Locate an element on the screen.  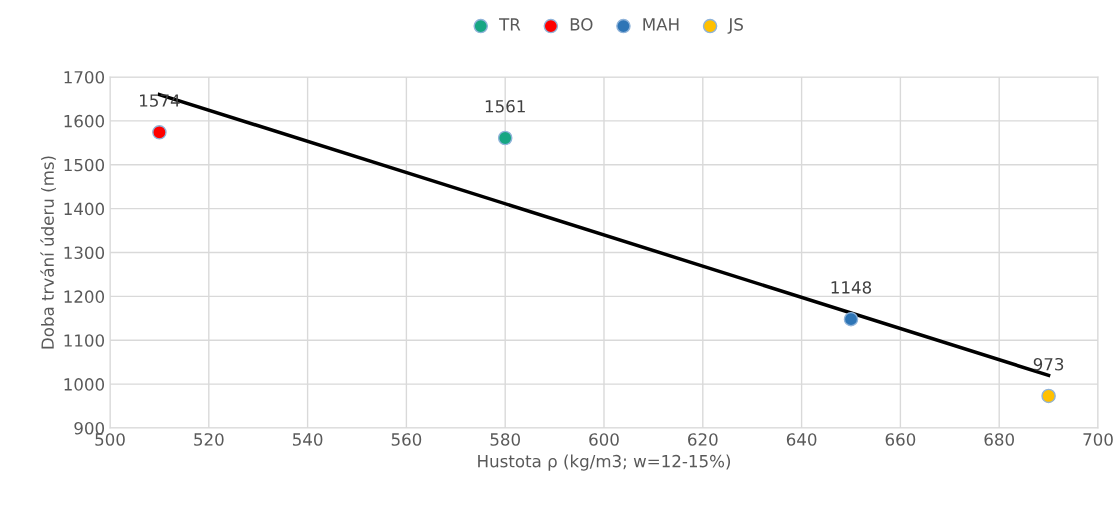
y-tick-label: 1400 is located at coordinates (84, 209).